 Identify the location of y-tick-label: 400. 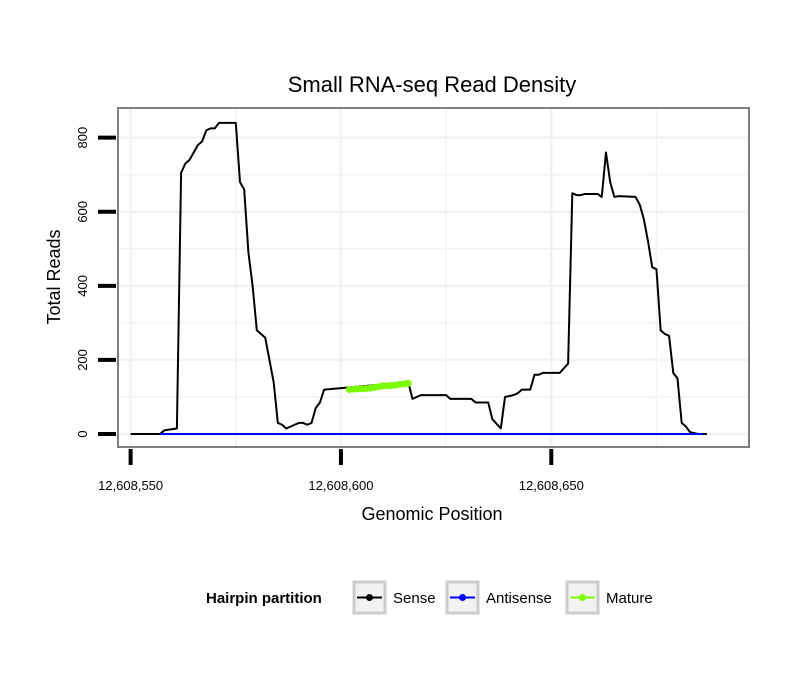
(82, 286).